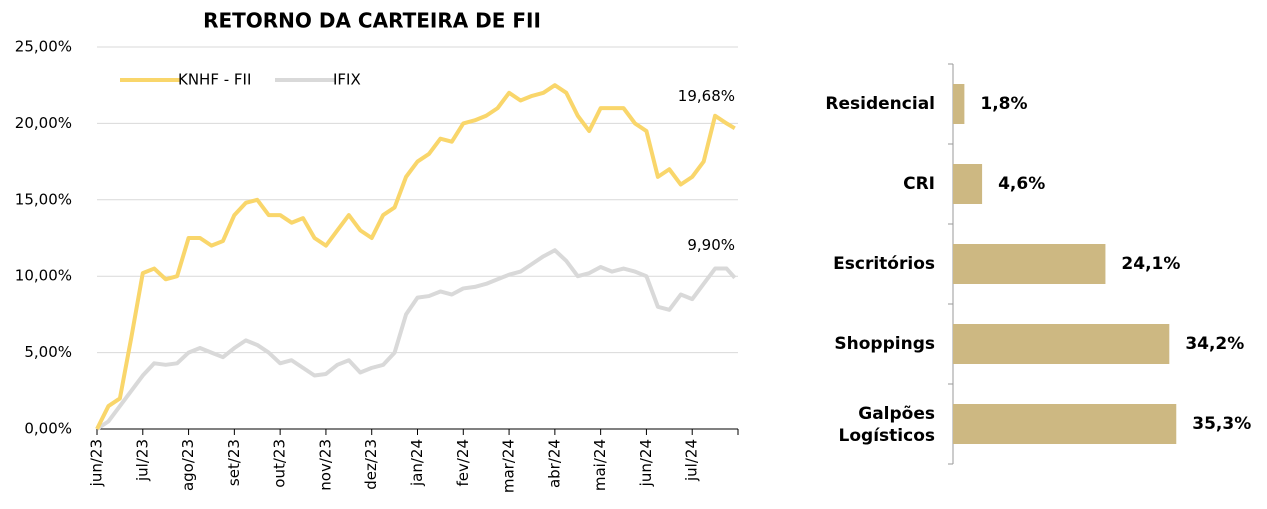 This screenshot has width=1267, height=509. I want to click on end-label: 19,68%, so click(706, 96).